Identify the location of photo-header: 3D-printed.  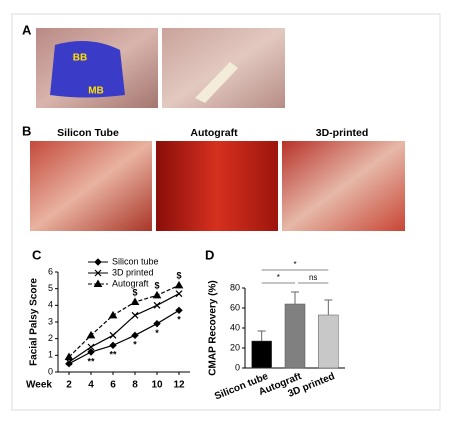
(342, 133).